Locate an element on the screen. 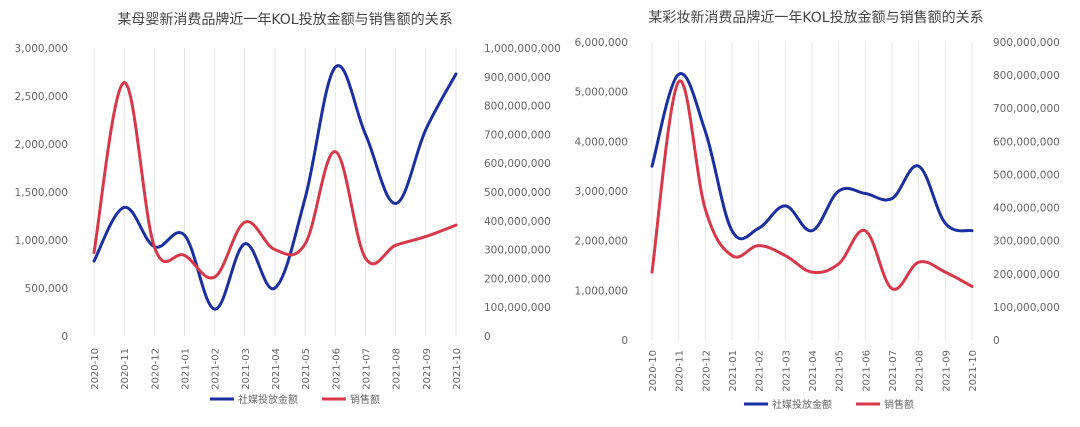  left-axis-tick-label: 6,000,000 is located at coordinates (601, 43).